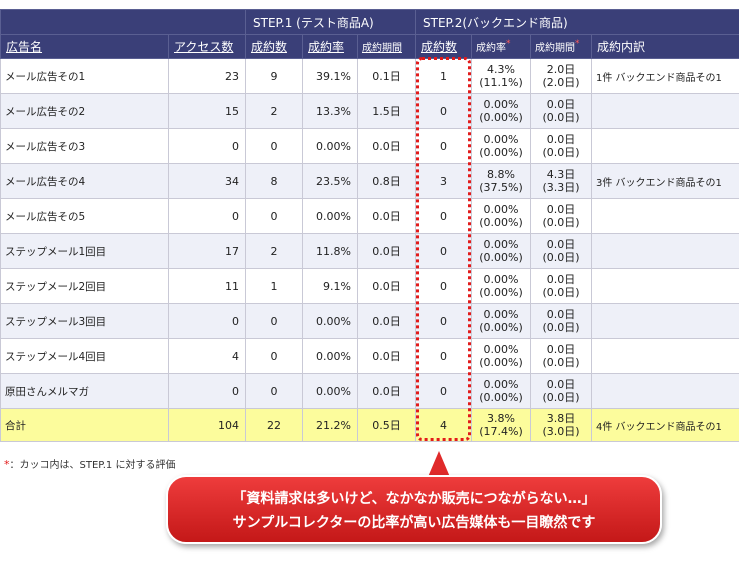 This screenshot has width=739, height=571. I want to click on s2-period-cell-main: 3.8日, so click(561, 418).